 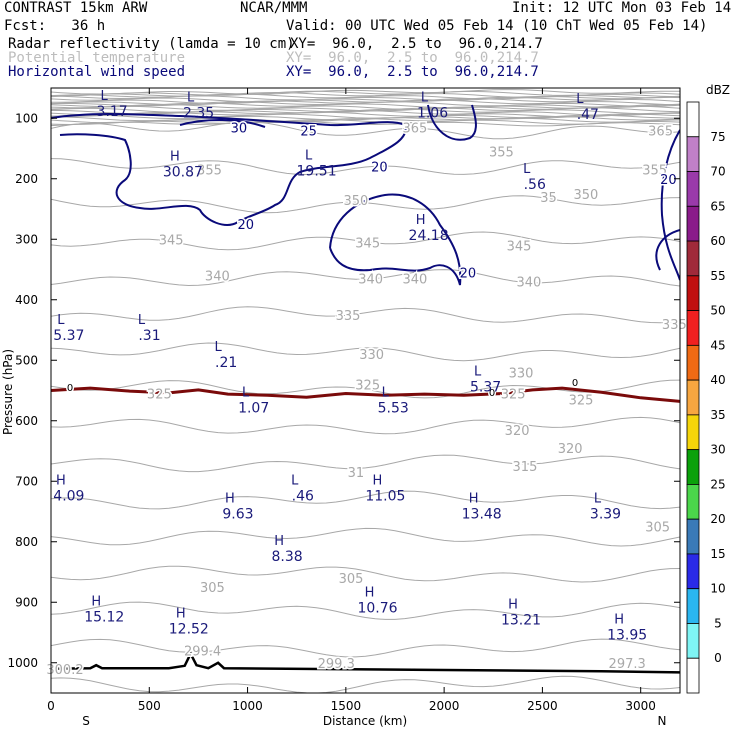 I want to click on extremum-value: 9.63, so click(x=237, y=514).